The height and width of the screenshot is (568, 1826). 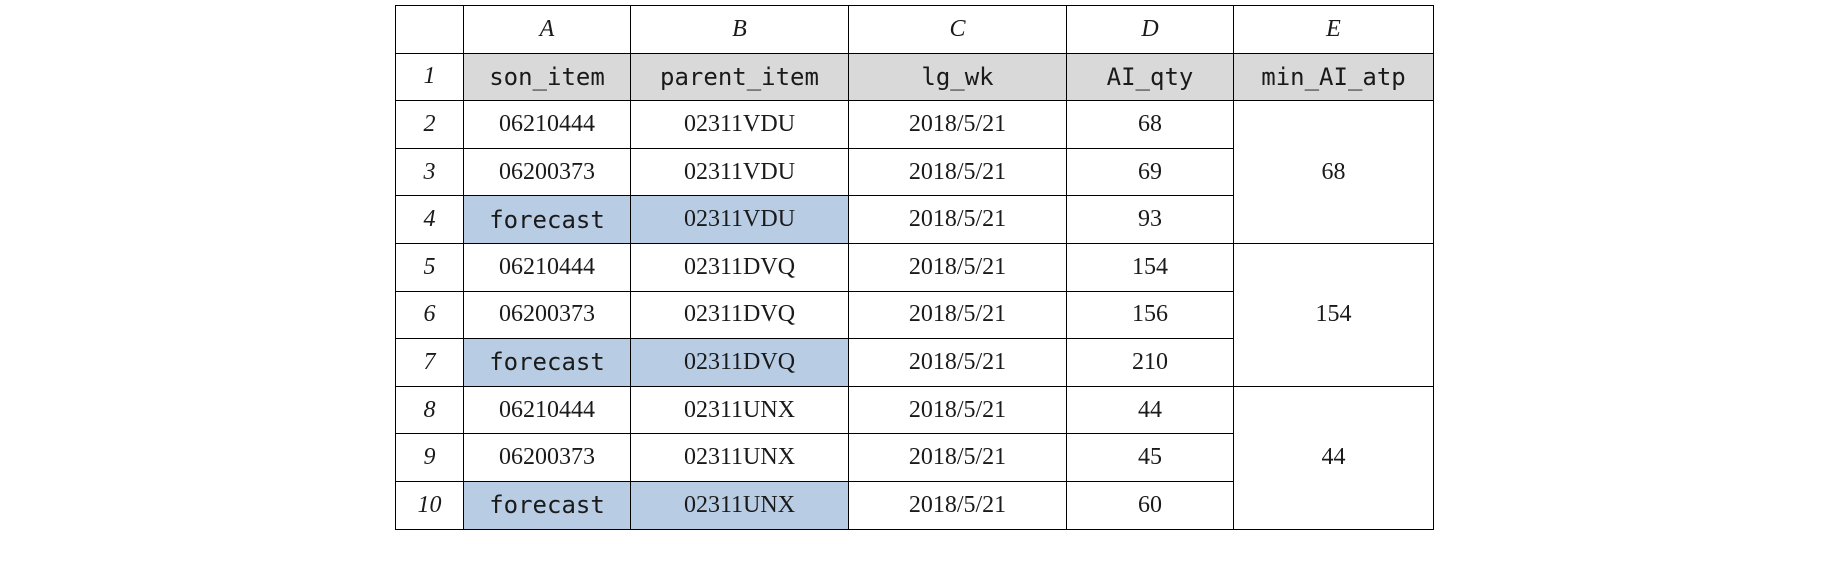 What do you see at coordinates (739, 29) in the screenshot?
I see `column-header-b: B` at bounding box center [739, 29].